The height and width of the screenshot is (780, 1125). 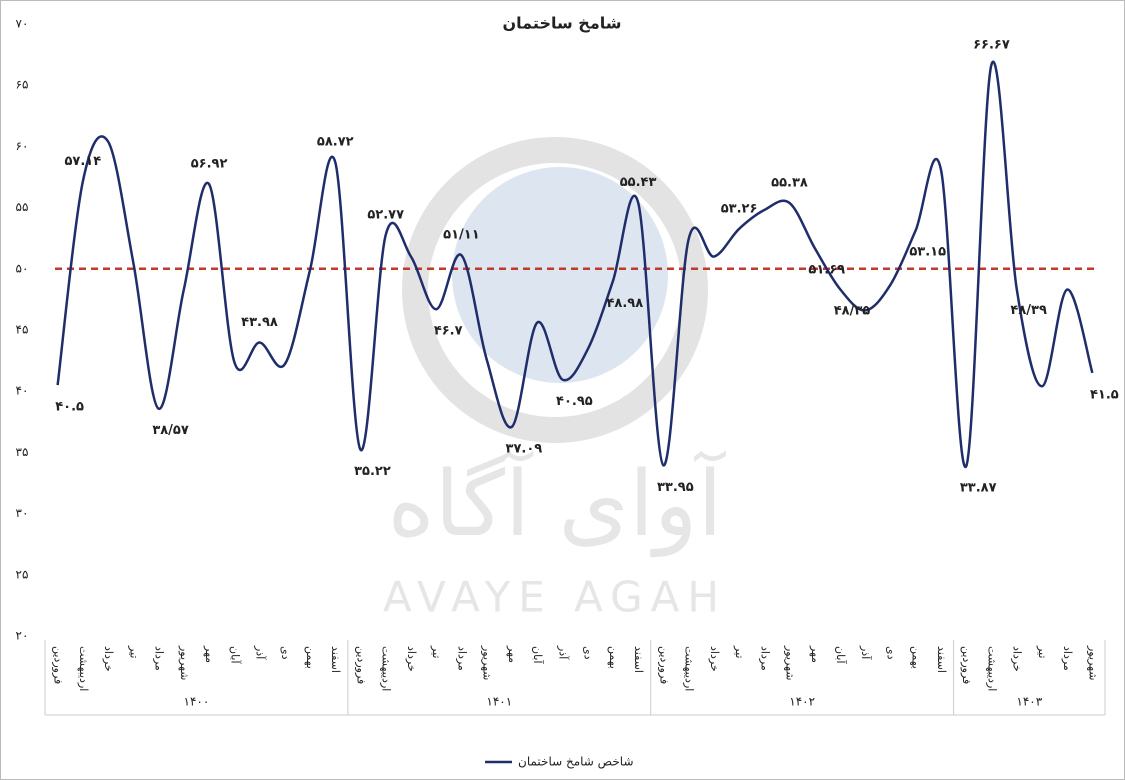 What do you see at coordinates (638, 182) in the screenshot?
I see `value-label: ۵۵.۴۳` at bounding box center [638, 182].